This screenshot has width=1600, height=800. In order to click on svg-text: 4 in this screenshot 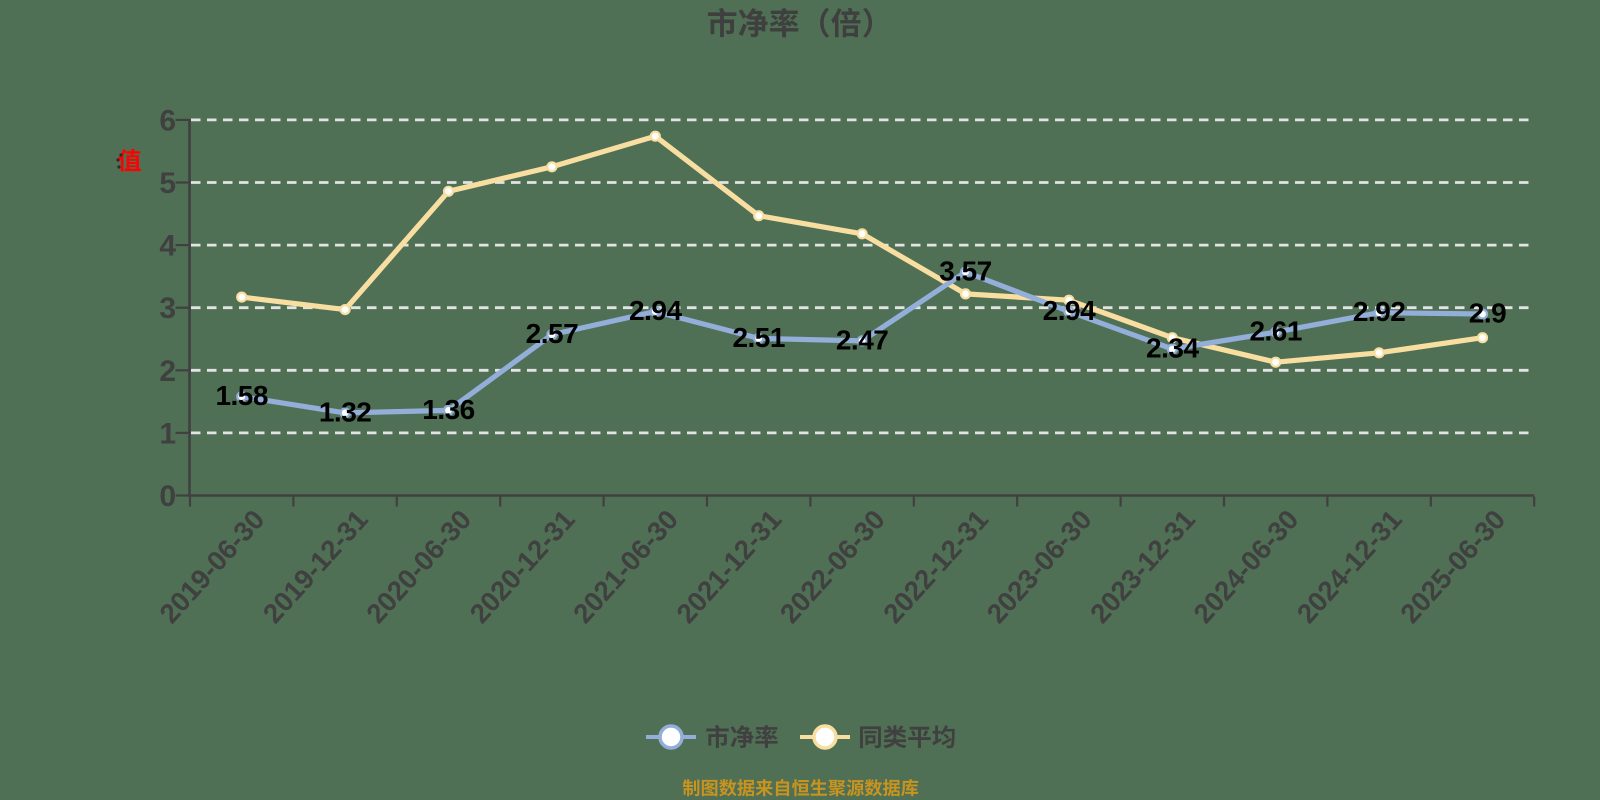, I will do `click(167, 246)`.